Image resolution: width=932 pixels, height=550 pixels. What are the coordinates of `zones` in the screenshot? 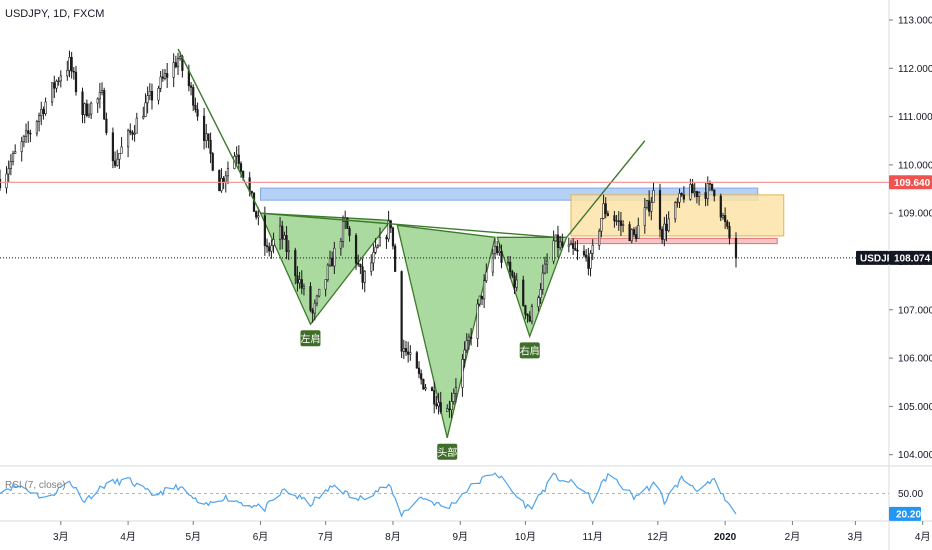 It's located at (522, 216).